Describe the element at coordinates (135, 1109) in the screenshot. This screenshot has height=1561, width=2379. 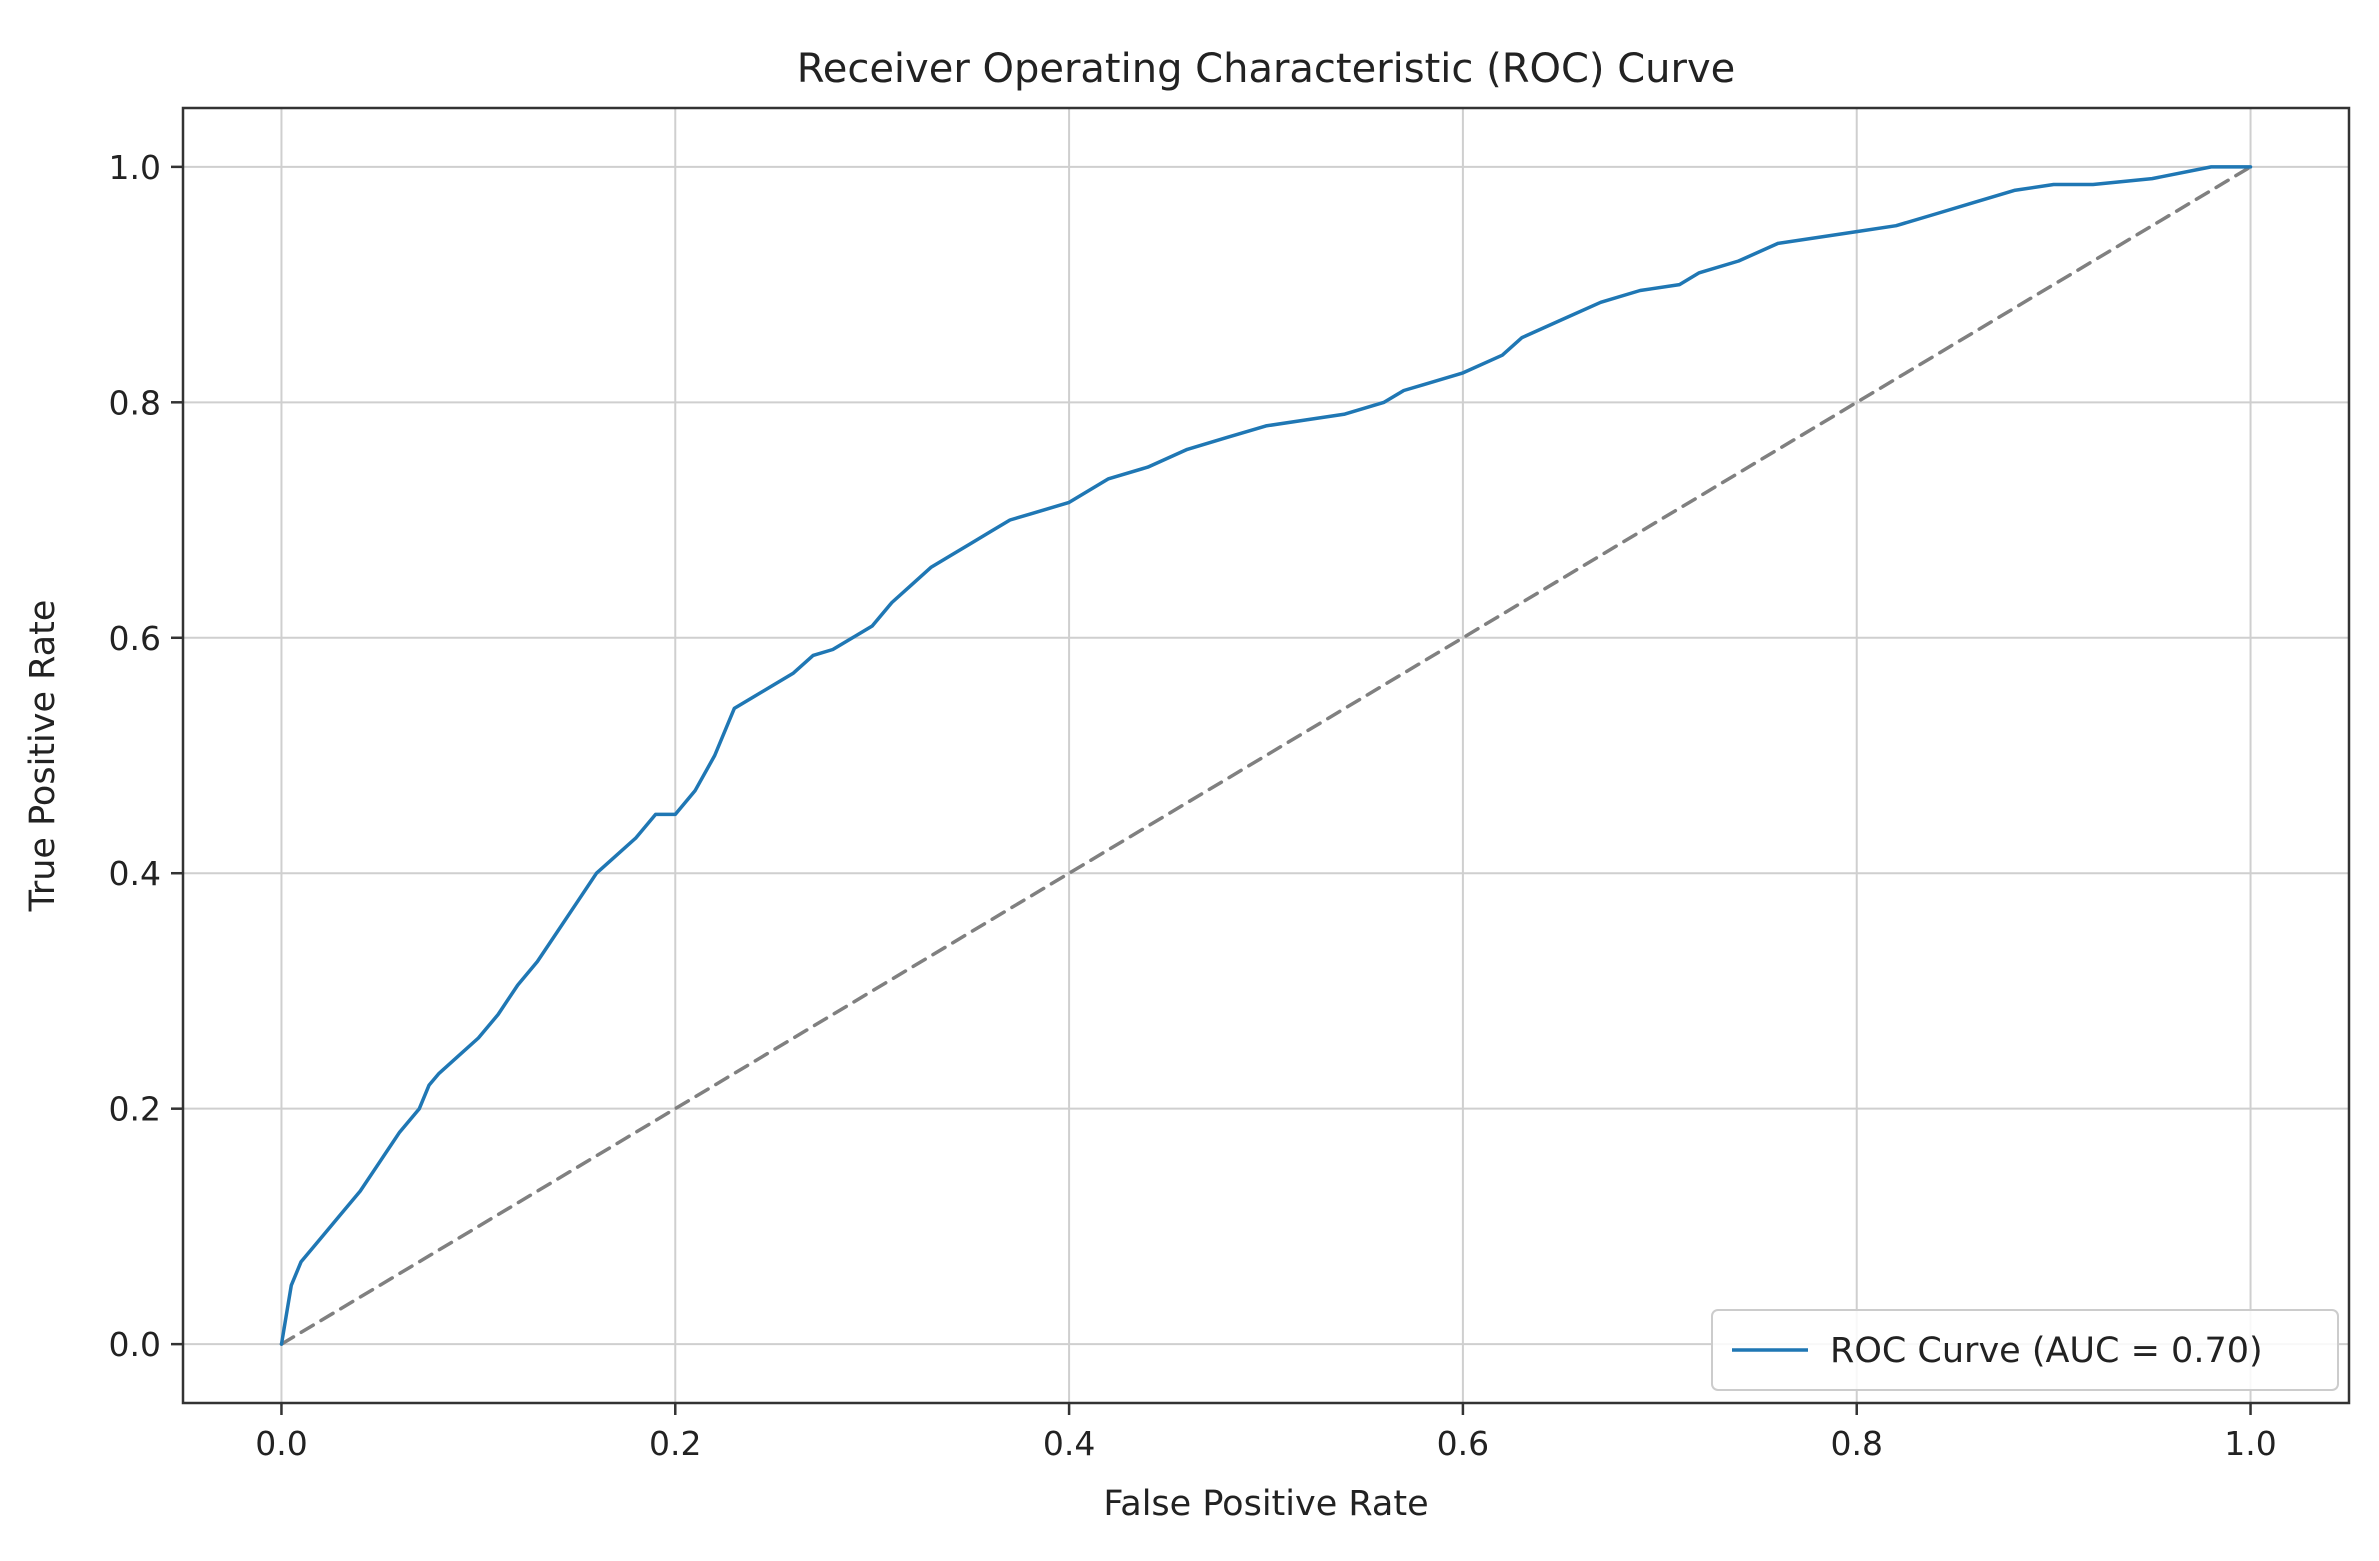
I see `y-tick-label-1: 0.2` at that location.